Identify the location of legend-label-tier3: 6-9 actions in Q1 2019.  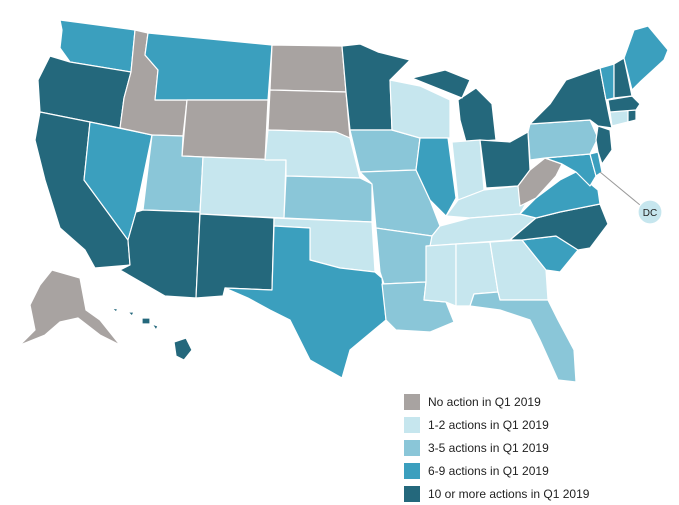
(488, 470).